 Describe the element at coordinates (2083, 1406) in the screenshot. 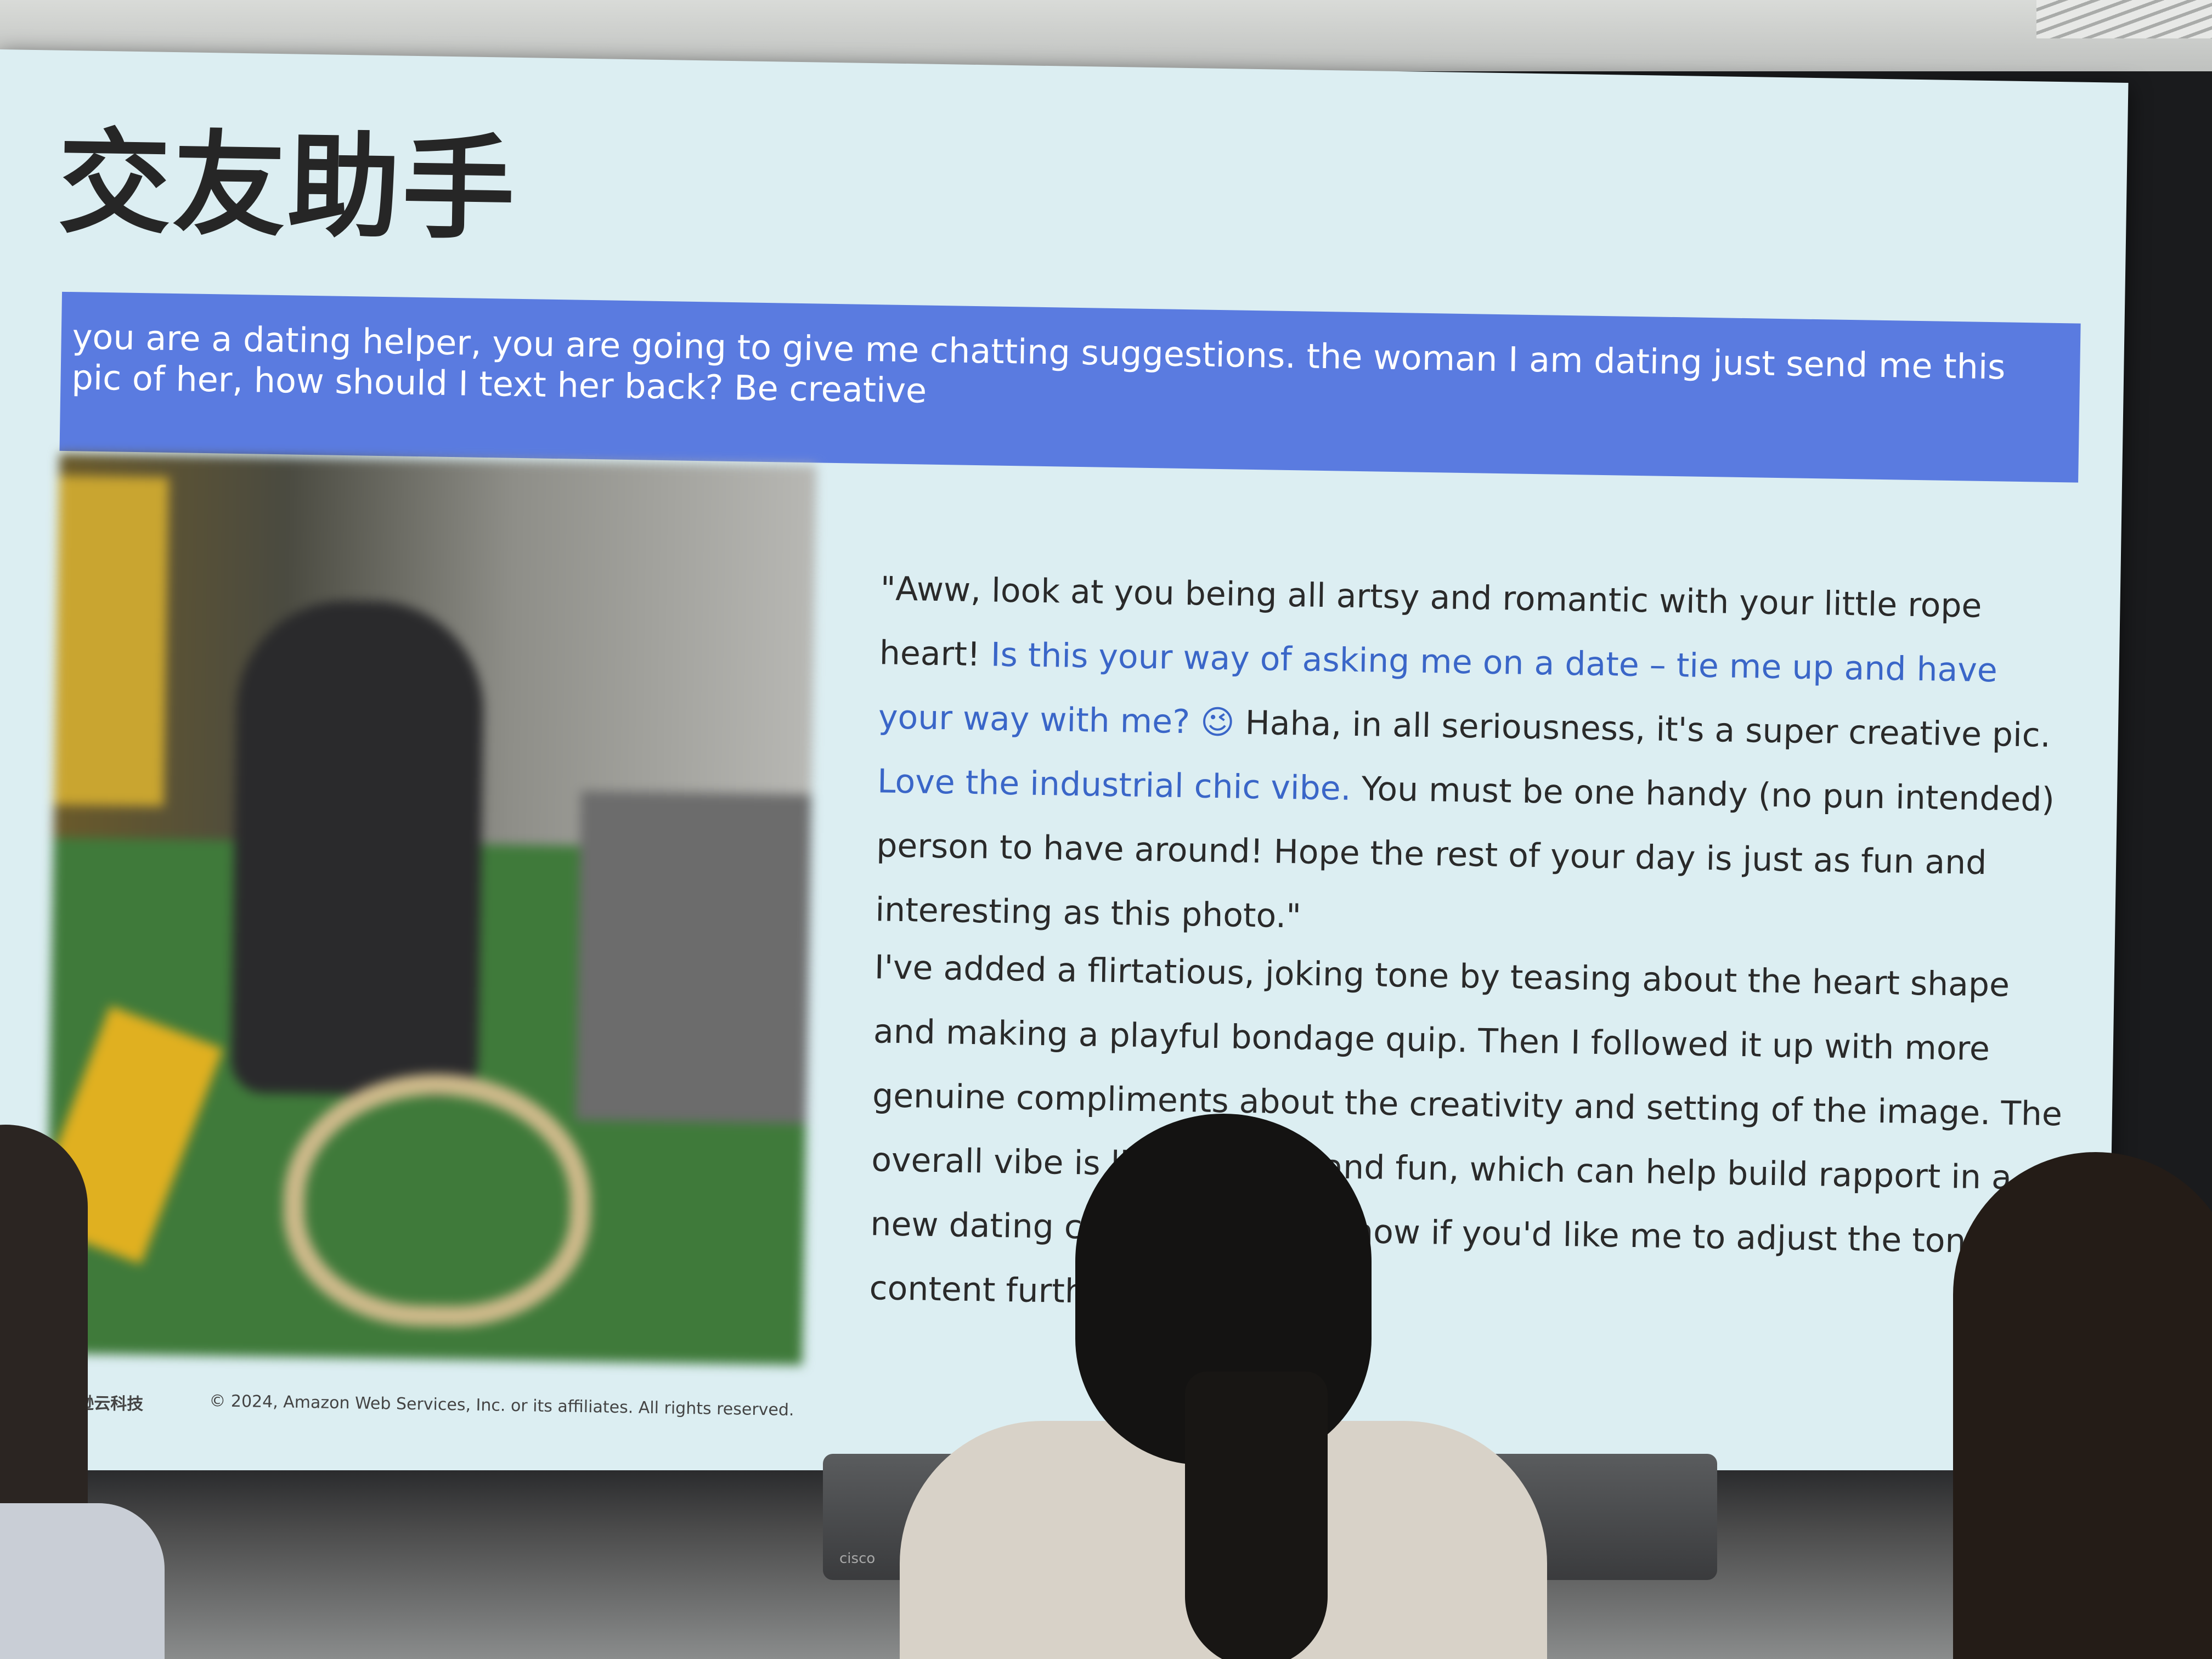

I see `audience-member-right` at that location.